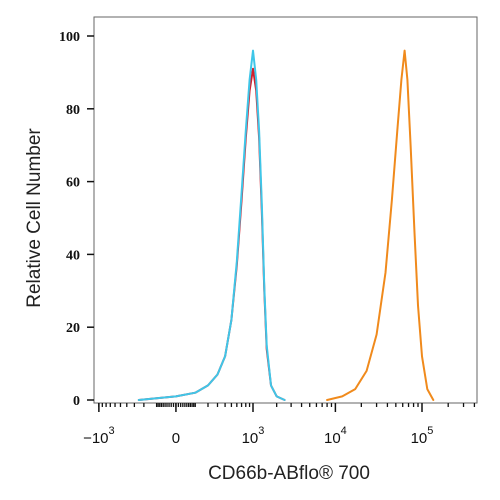 The width and height of the screenshot is (500, 500). Describe the element at coordinates (73, 255) in the screenshot. I see `y-tick-label: 40` at that location.